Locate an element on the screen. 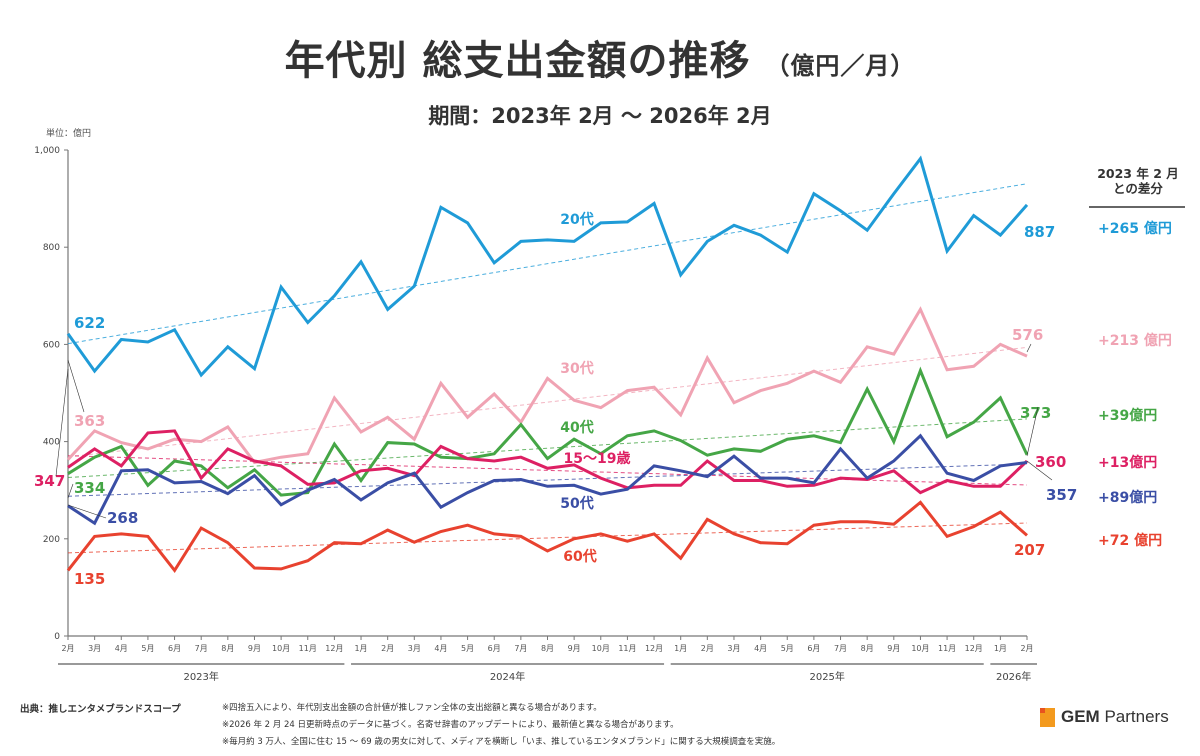  logo-mark-icon is located at coordinates (1047, 717).